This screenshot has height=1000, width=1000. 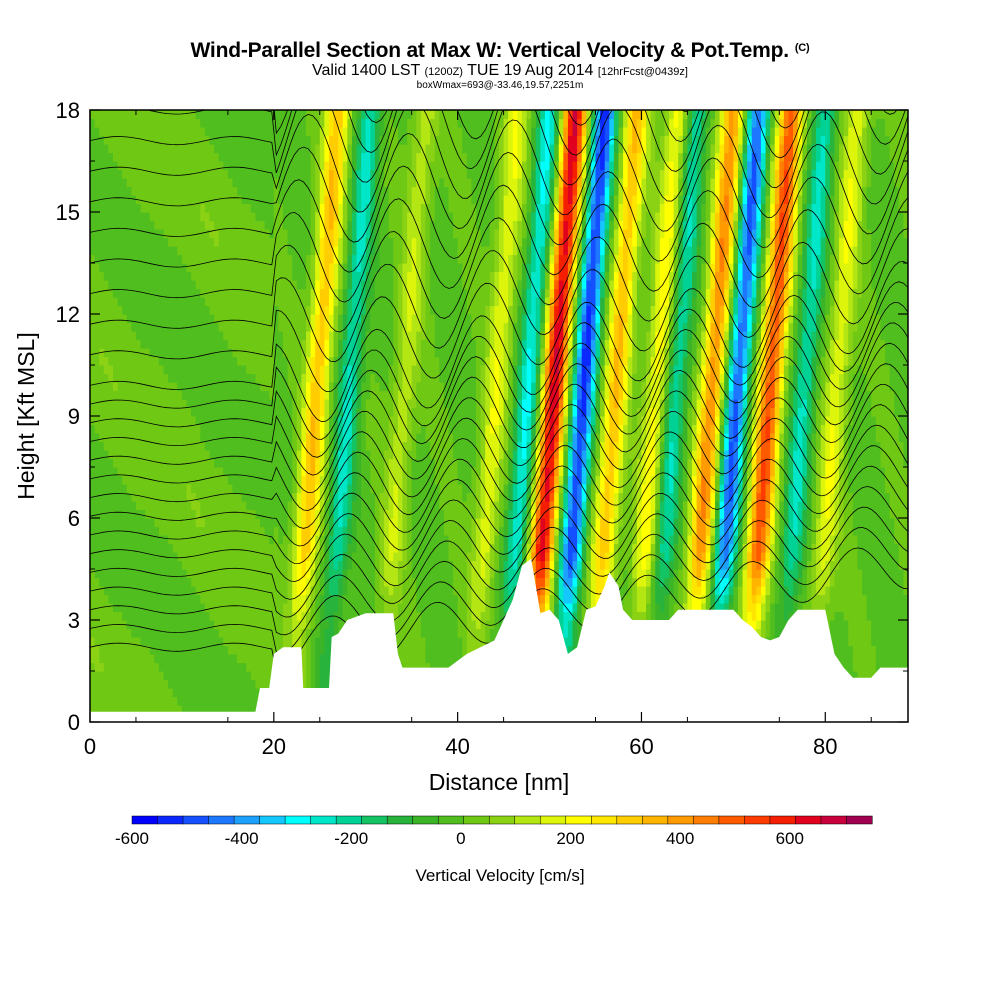 What do you see at coordinates (494, 831) in the screenshot?
I see `colorbar: -600 -400 -200 0 200 400 600` at bounding box center [494, 831].